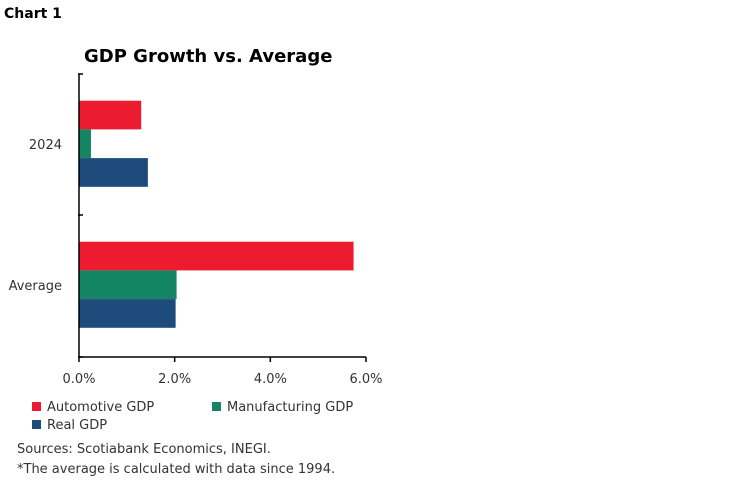 Image resolution: width=748 pixels, height=483 pixels. Describe the element at coordinates (208, 56) in the screenshot. I see `chart-title: GDP Growth vs. Average` at that location.